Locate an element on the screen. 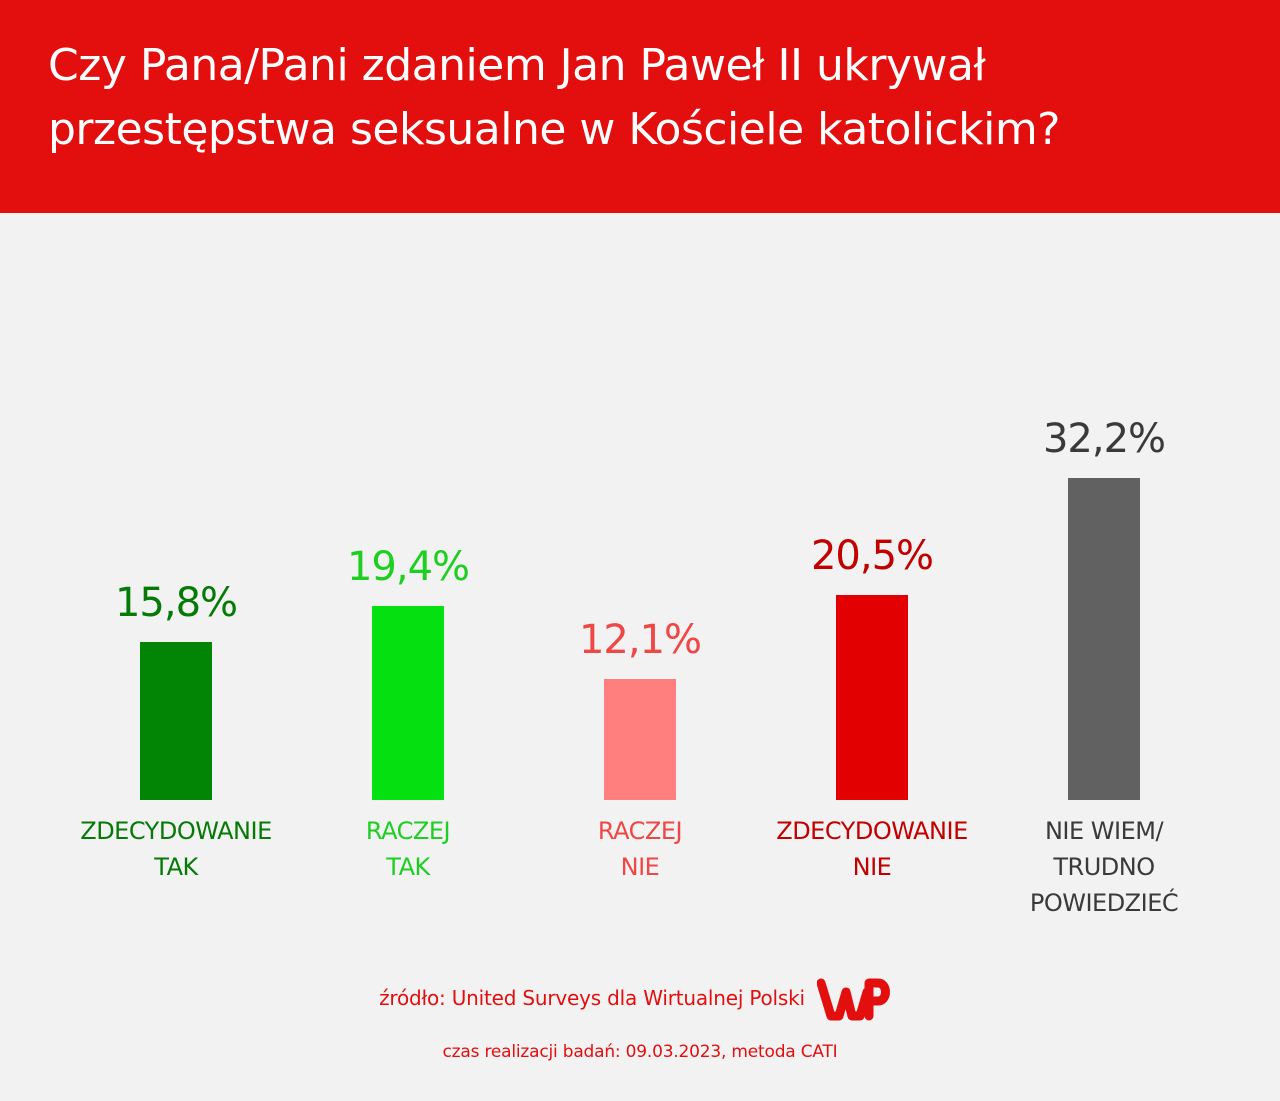 This screenshot has width=1280, height=1101. value-label-3: 12,1% is located at coordinates (640, 640).